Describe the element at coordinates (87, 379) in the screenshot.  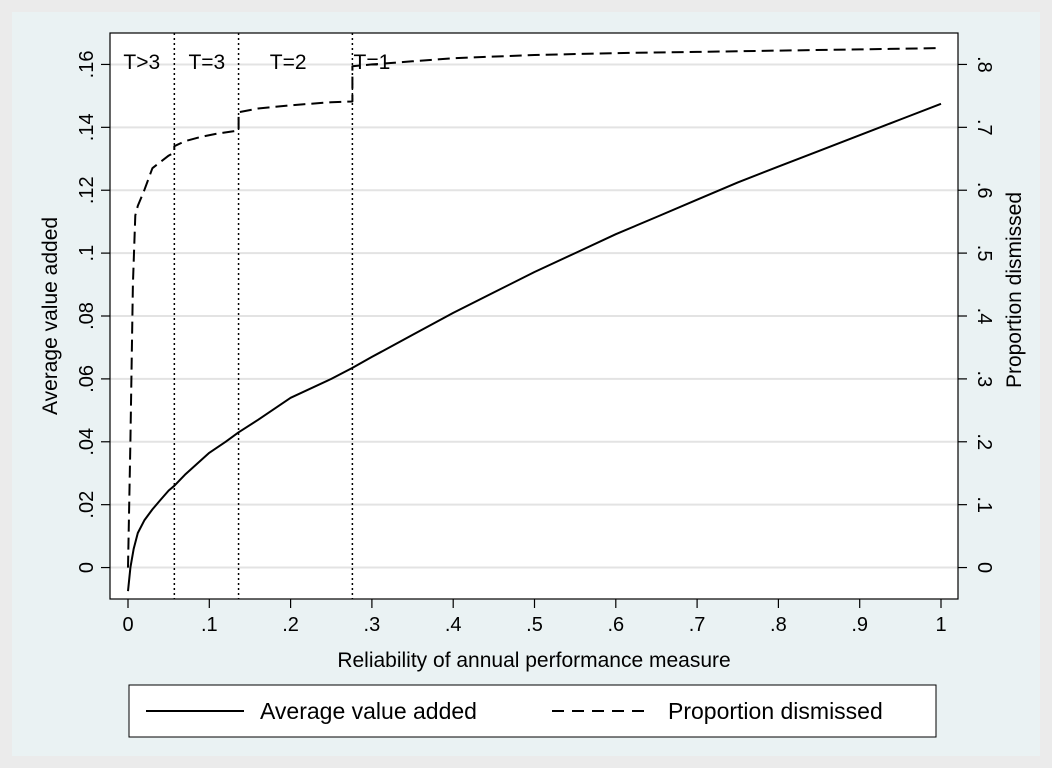
I see `y-tick-label: .06` at that location.